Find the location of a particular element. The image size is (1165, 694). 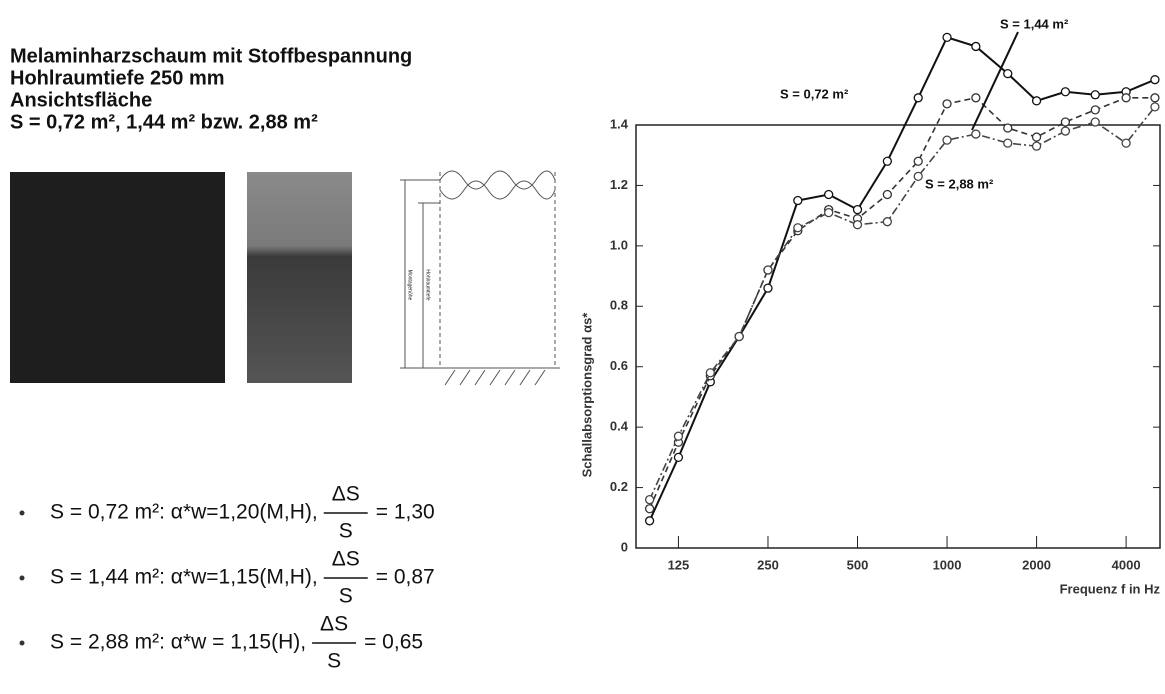

x-tick-label: 4000 is located at coordinates (1126, 564).